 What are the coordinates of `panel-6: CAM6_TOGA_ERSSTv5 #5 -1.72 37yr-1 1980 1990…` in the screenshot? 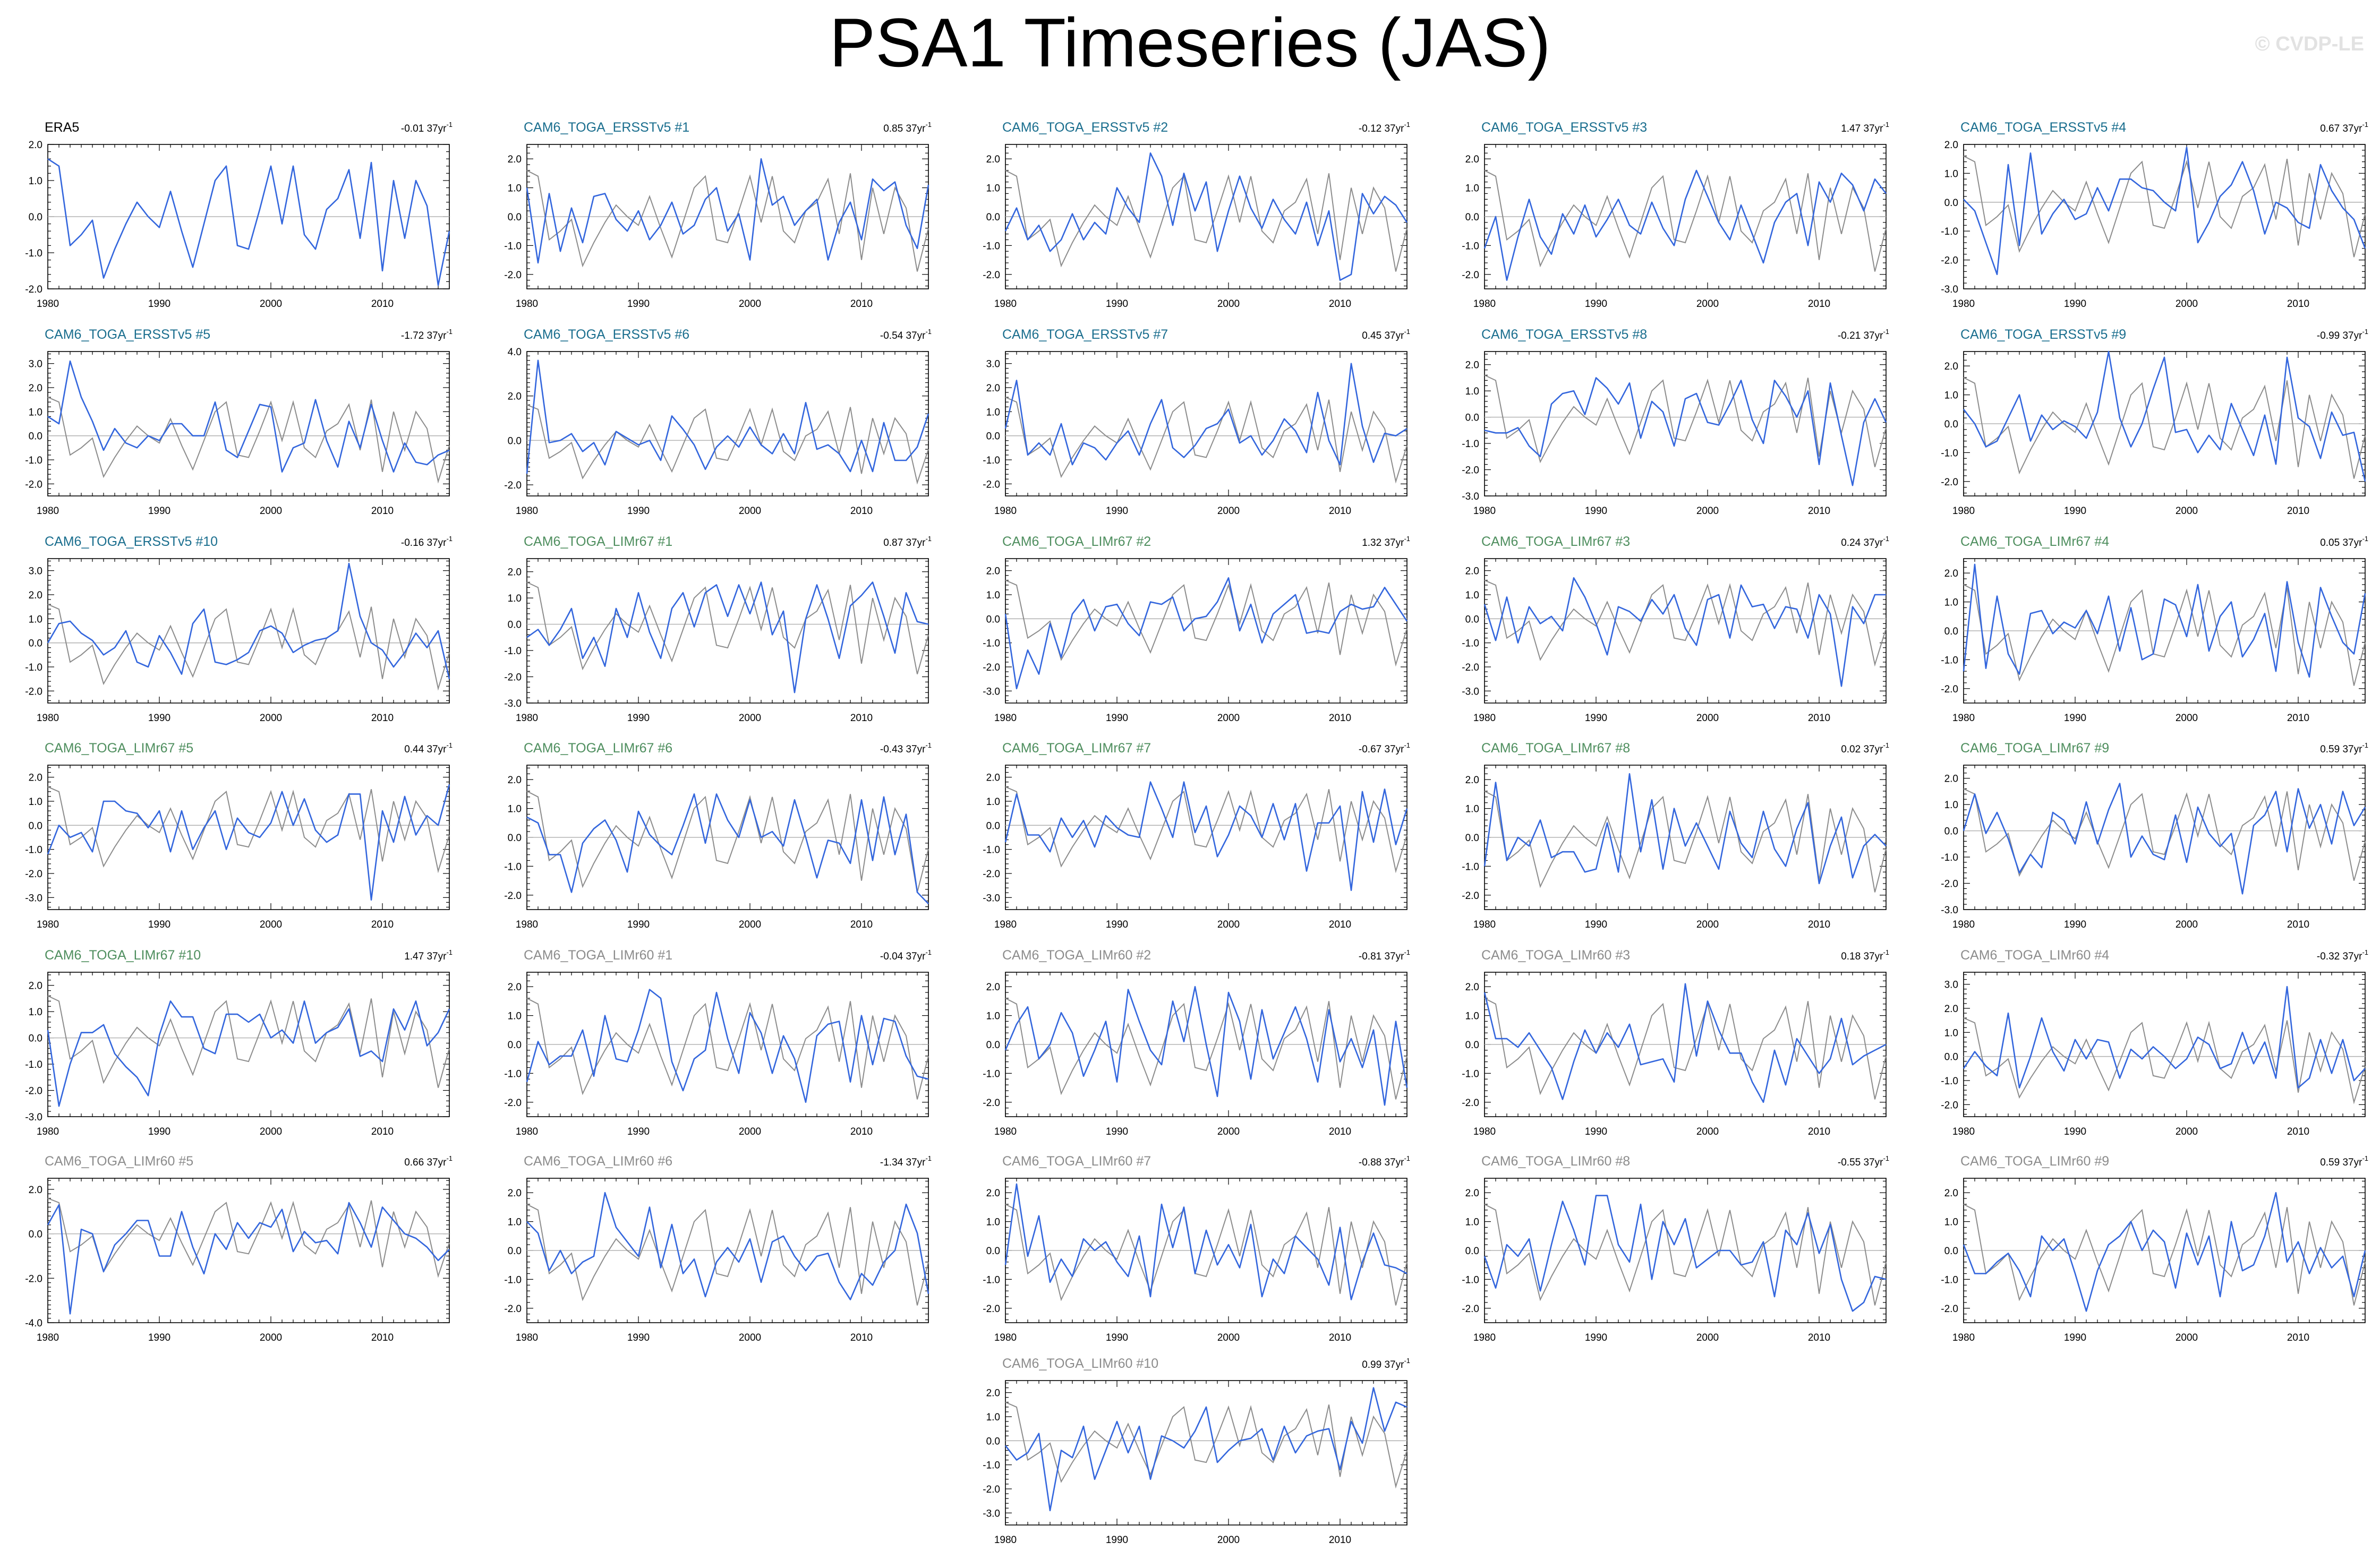 It's located at (239, 422).